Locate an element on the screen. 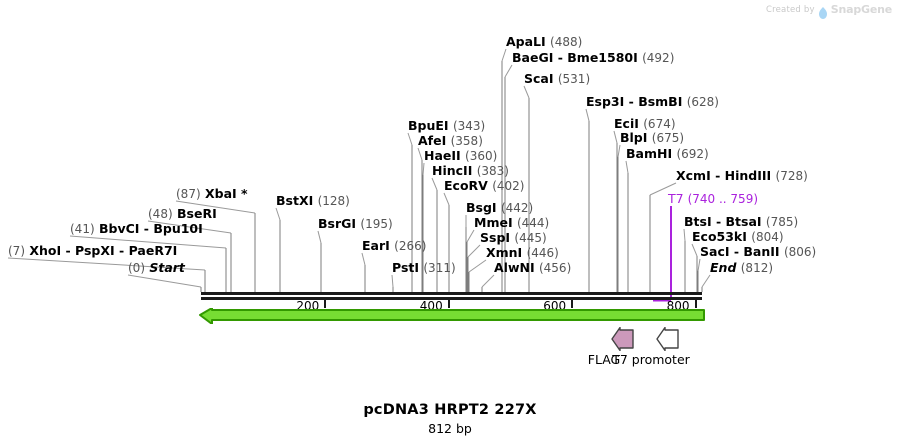 This screenshot has width=900, height=441. enzyme-label-alwni: AlwNI (456) is located at coordinates (532, 268).